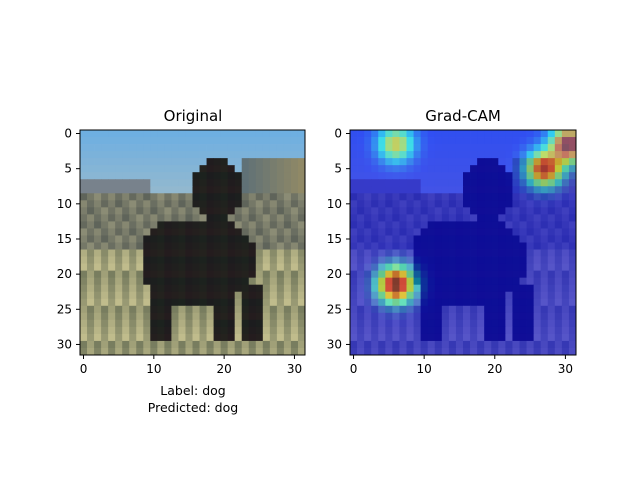 This screenshot has height=480, width=640. Describe the element at coordinates (193, 116) in the screenshot. I see `panel-title-original: Original` at that location.